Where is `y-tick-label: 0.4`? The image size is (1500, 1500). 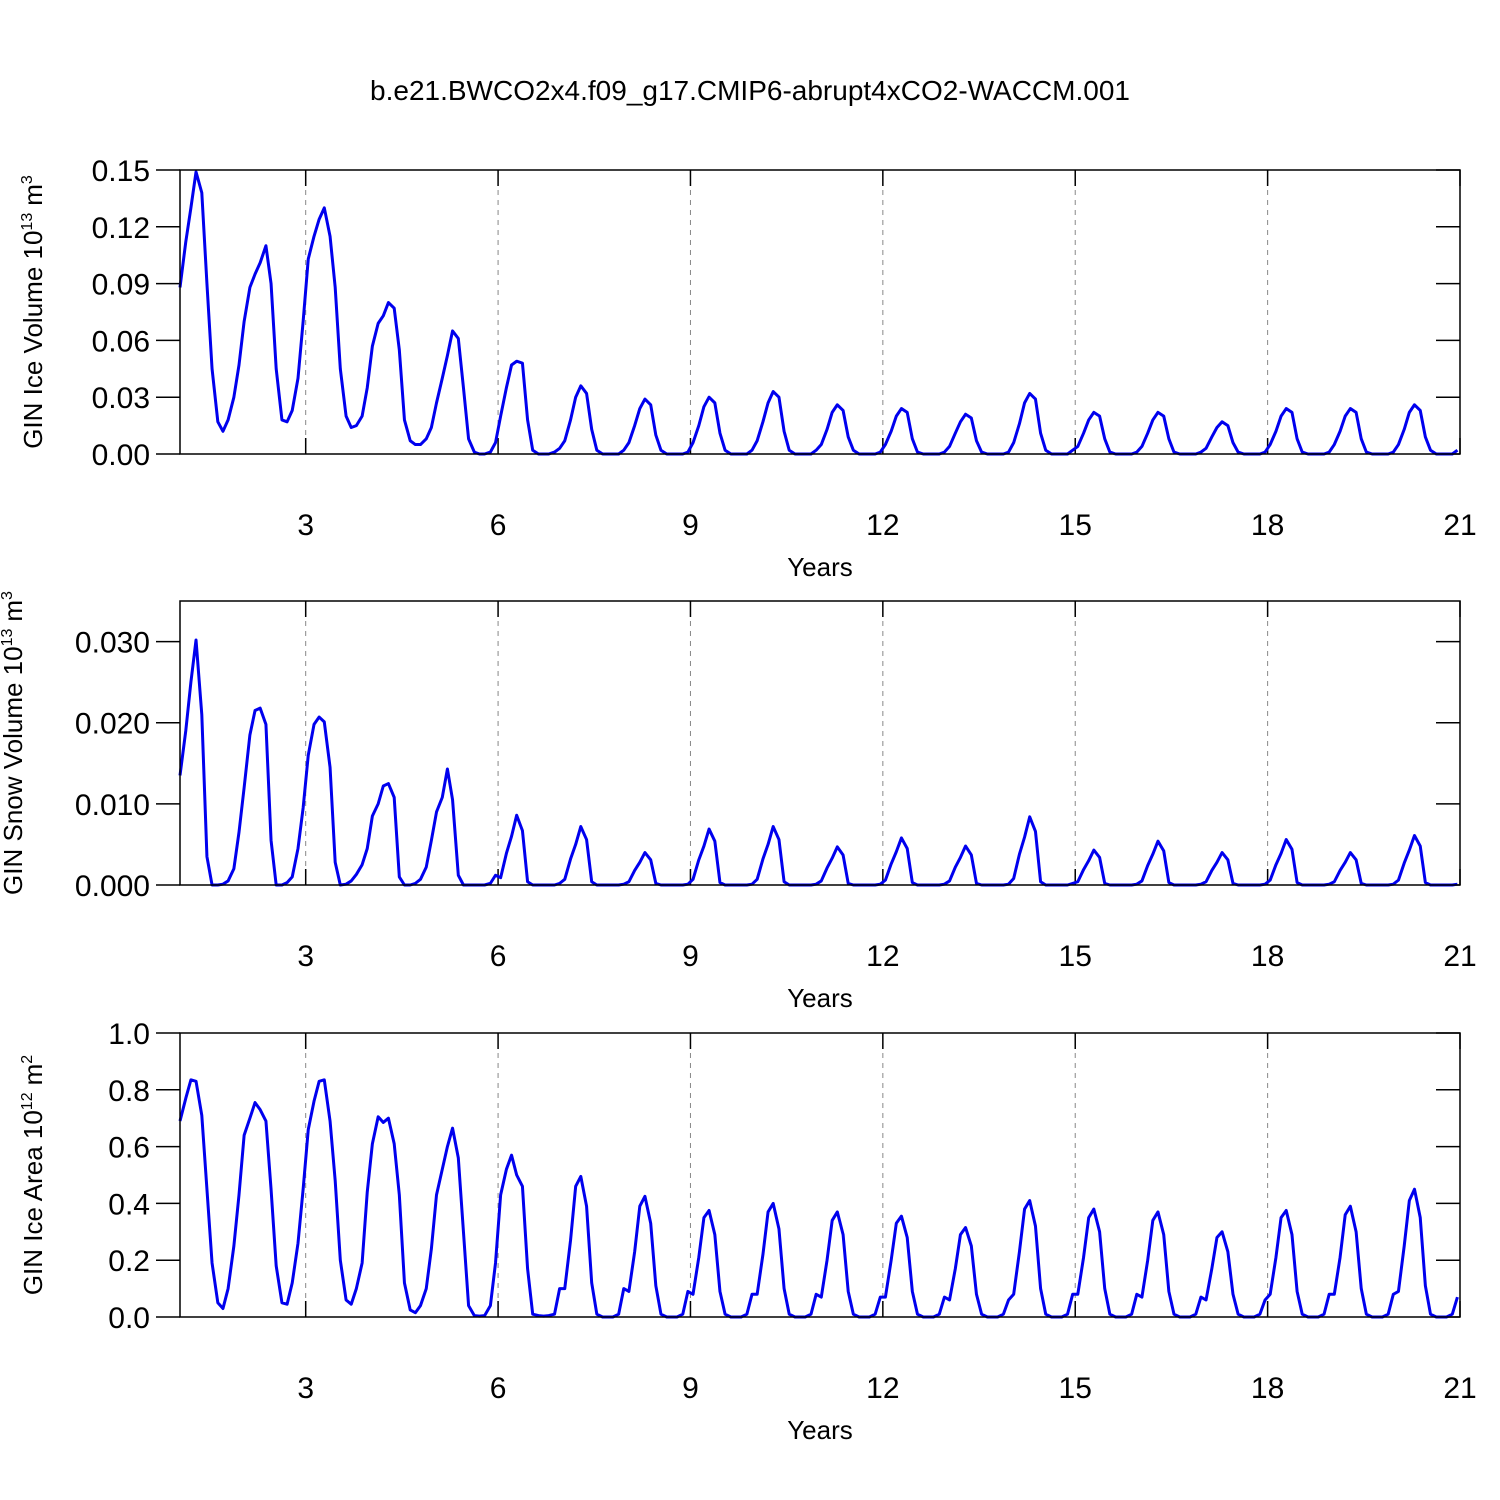
y-tick-label: 0.4 is located at coordinates (129, 1204).